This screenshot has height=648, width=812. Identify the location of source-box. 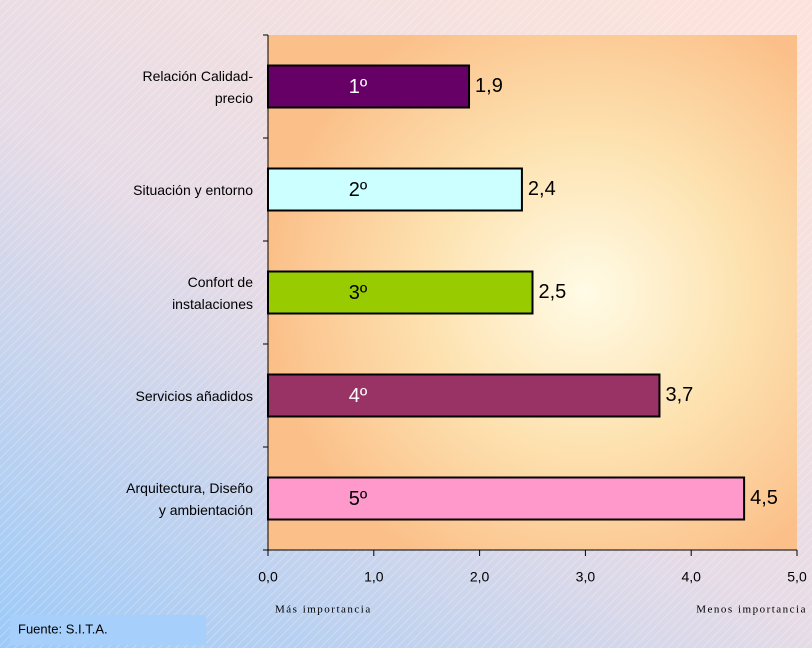
(108, 630).